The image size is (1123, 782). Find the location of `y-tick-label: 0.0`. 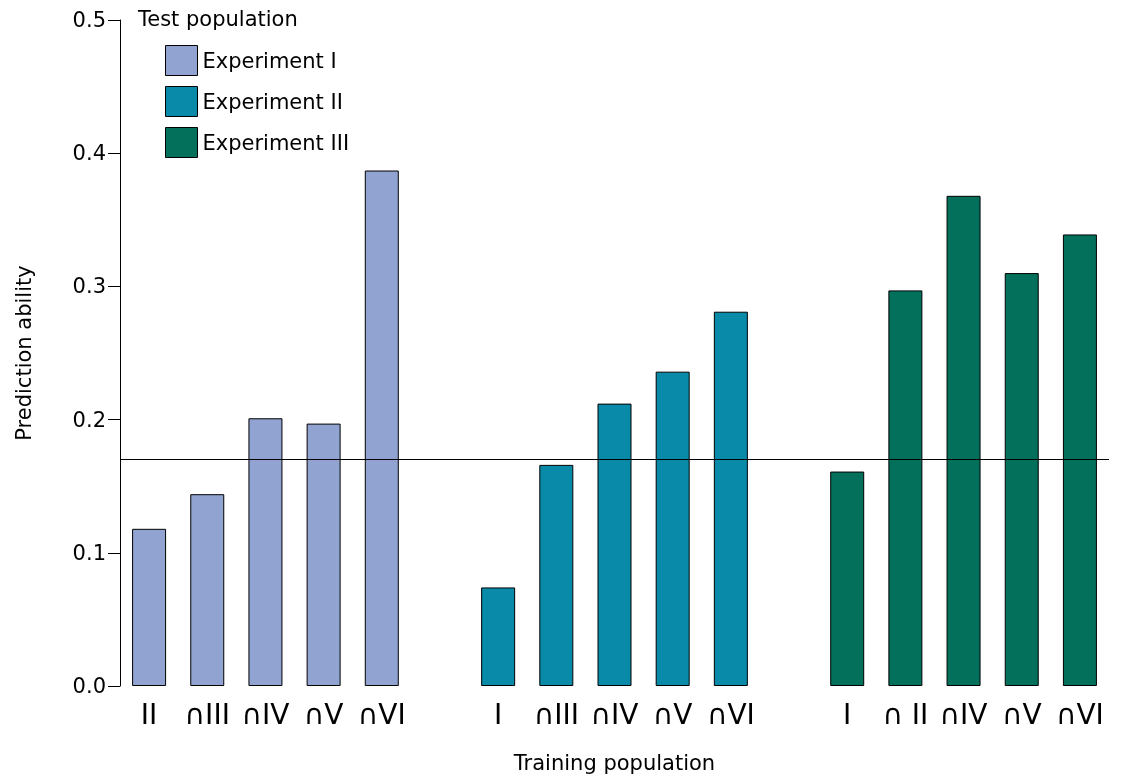

y-tick-label: 0.0 is located at coordinates (89, 686).